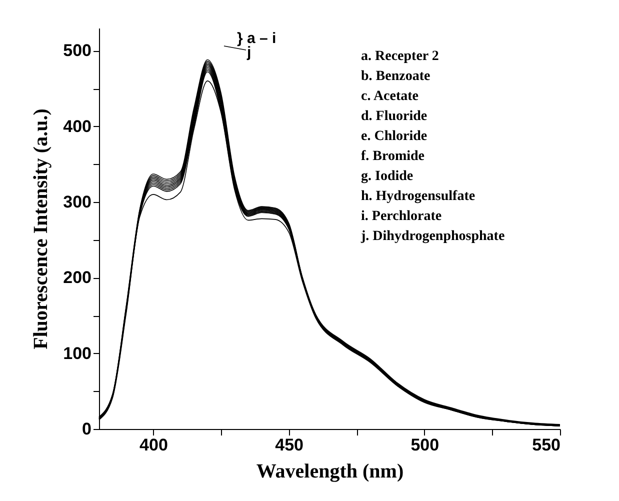 This screenshot has width=619, height=501. What do you see at coordinates (249, 52) in the screenshot?
I see `annotation: j` at bounding box center [249, 52].